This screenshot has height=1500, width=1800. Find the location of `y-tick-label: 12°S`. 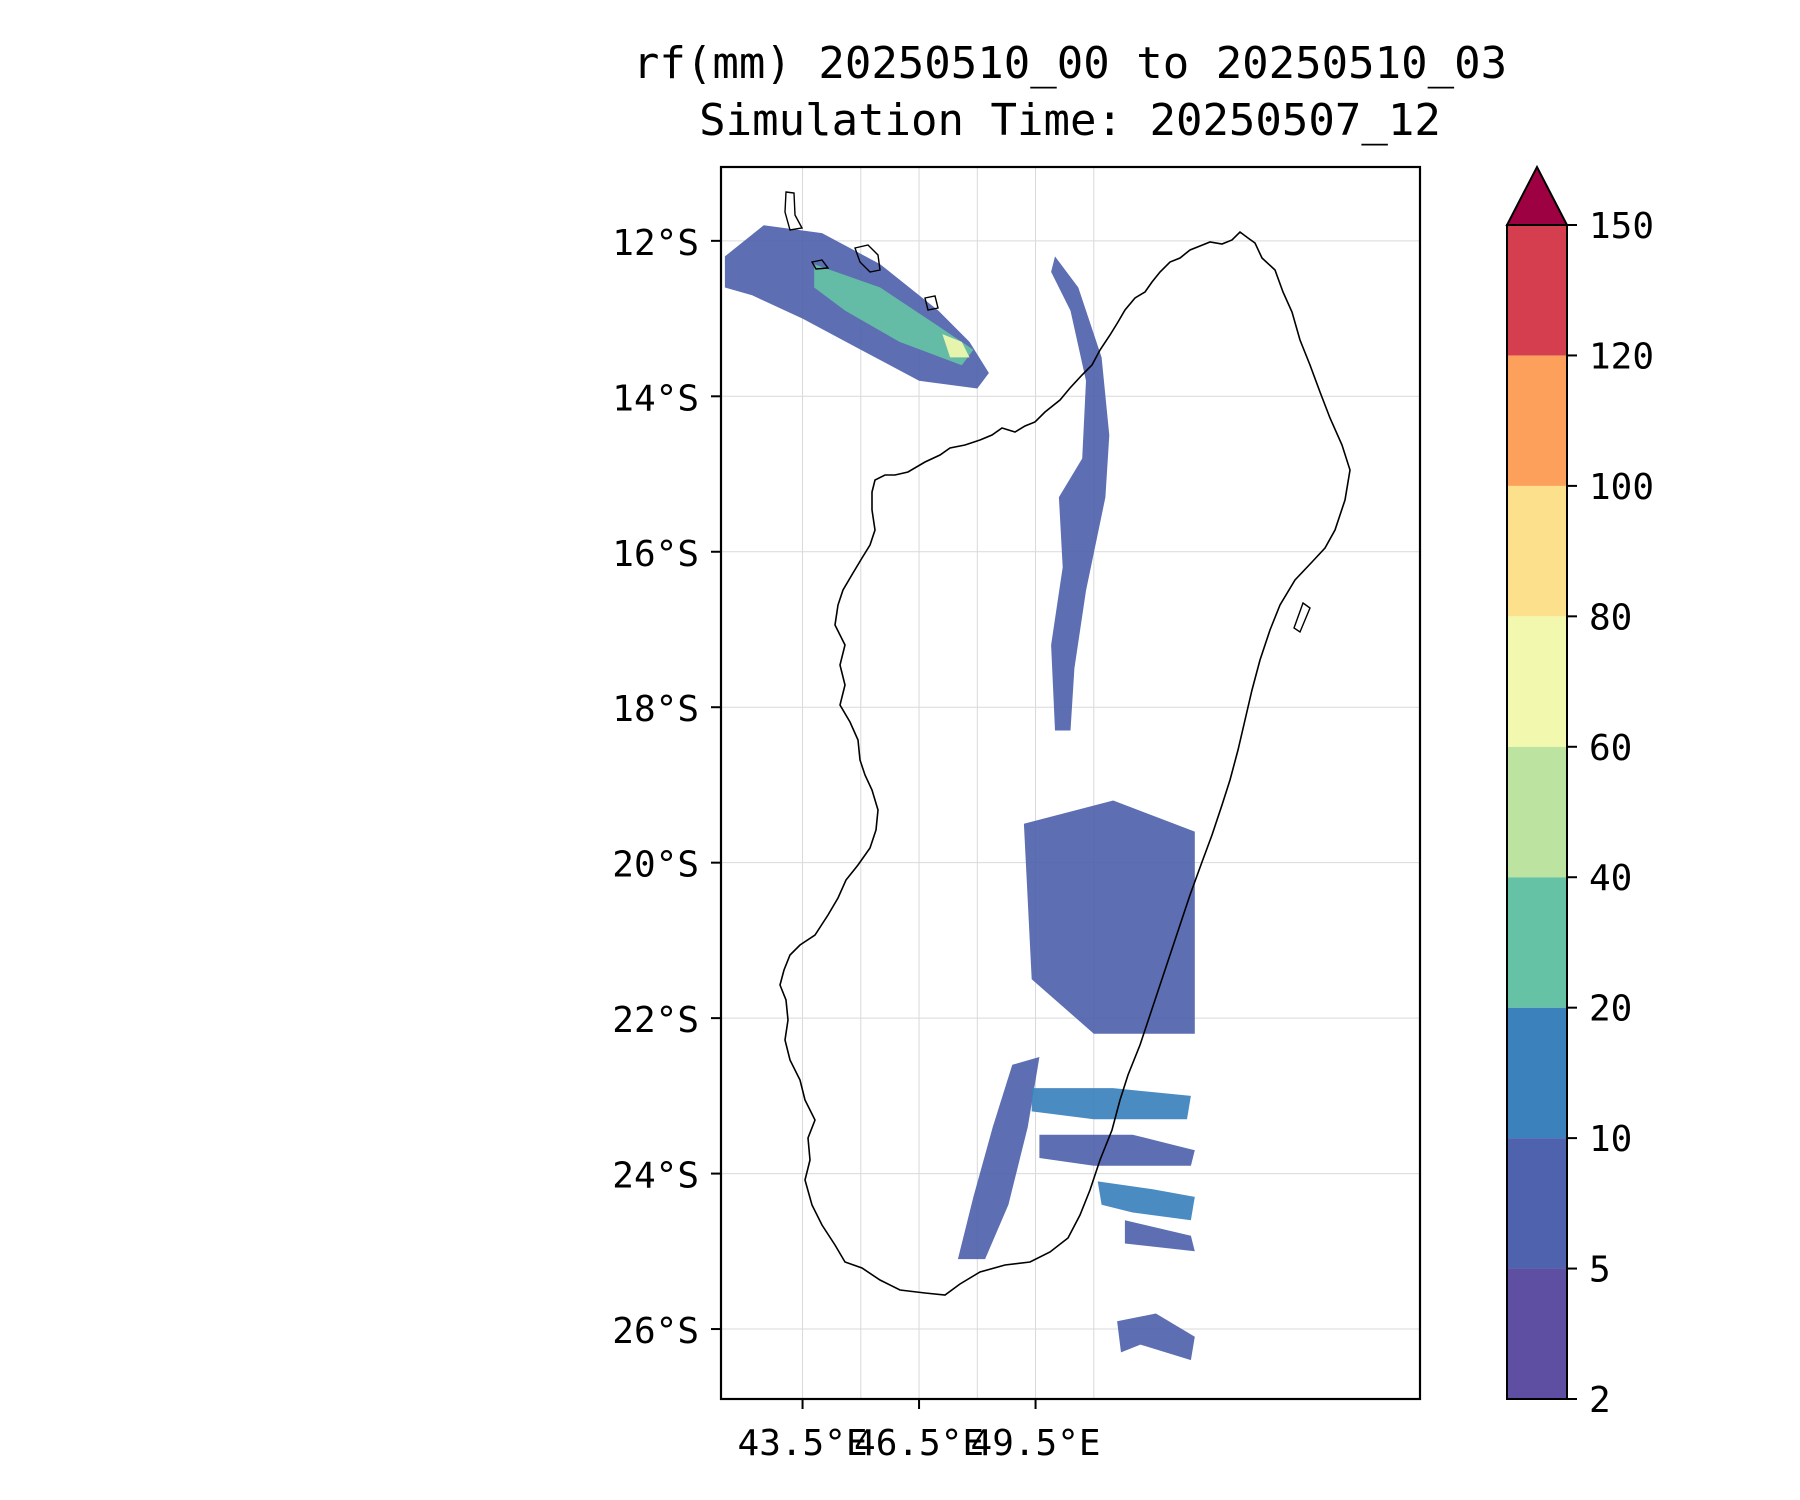

y-tick-label: 12°S is located at coordinates (655, 243).